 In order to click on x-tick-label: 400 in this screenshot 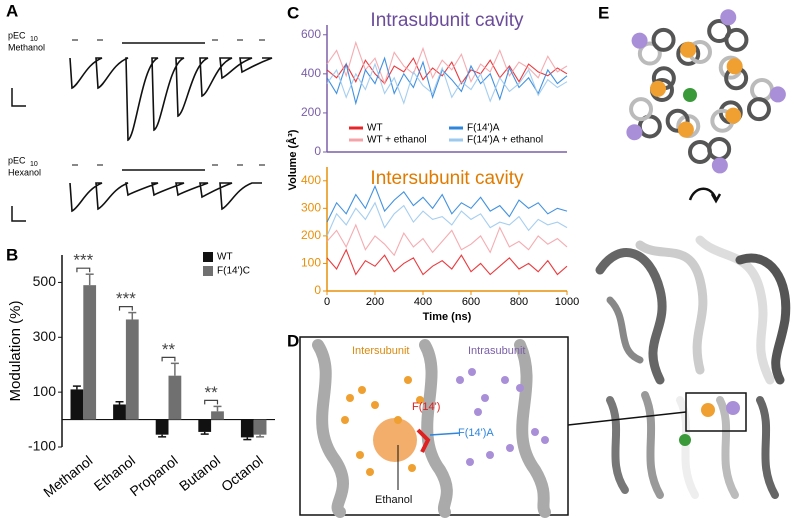, I will do `click(423, 302)`.